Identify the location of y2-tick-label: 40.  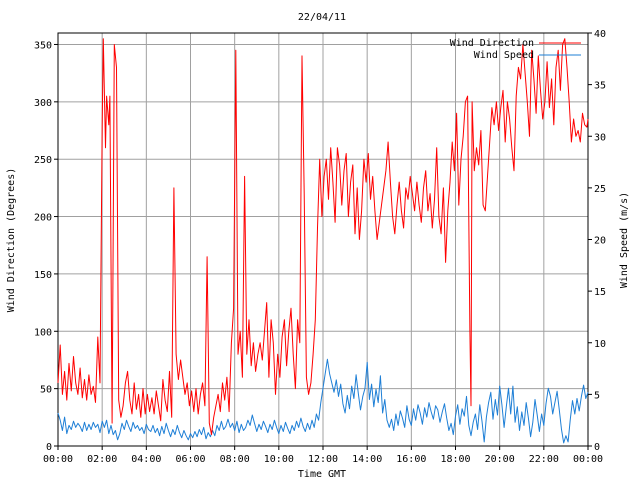
(600, 34).